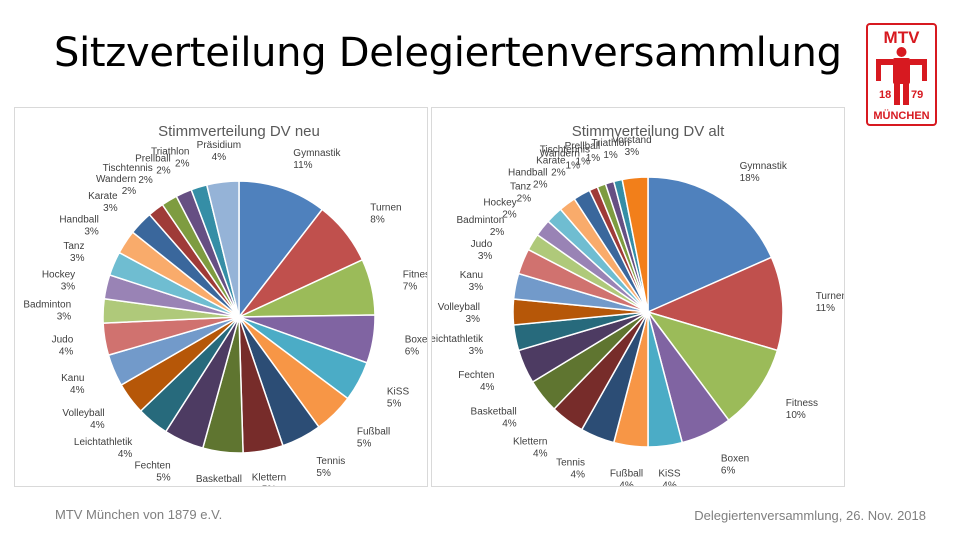  What do you see at coordinates (63, 346) in the screenshot?
I see `slice-label-judo: Judo 4%` at bounding box center [63, 346].